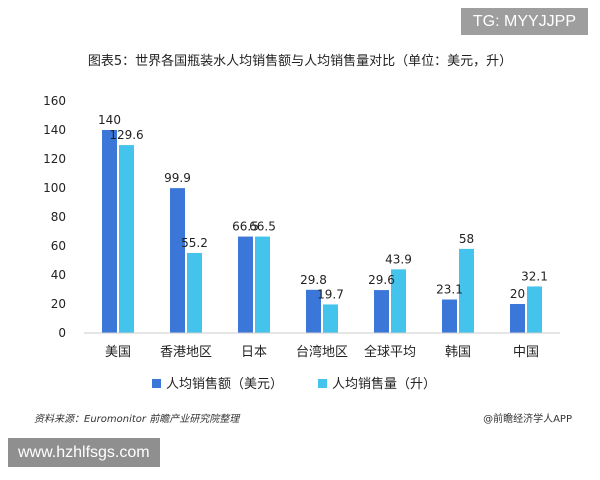 This screenshot has height=480, width=600. What do you see at coordinates (126, 135) in the screenshot?
I see `data-label: 129.6` at bounding box center [126, 135].